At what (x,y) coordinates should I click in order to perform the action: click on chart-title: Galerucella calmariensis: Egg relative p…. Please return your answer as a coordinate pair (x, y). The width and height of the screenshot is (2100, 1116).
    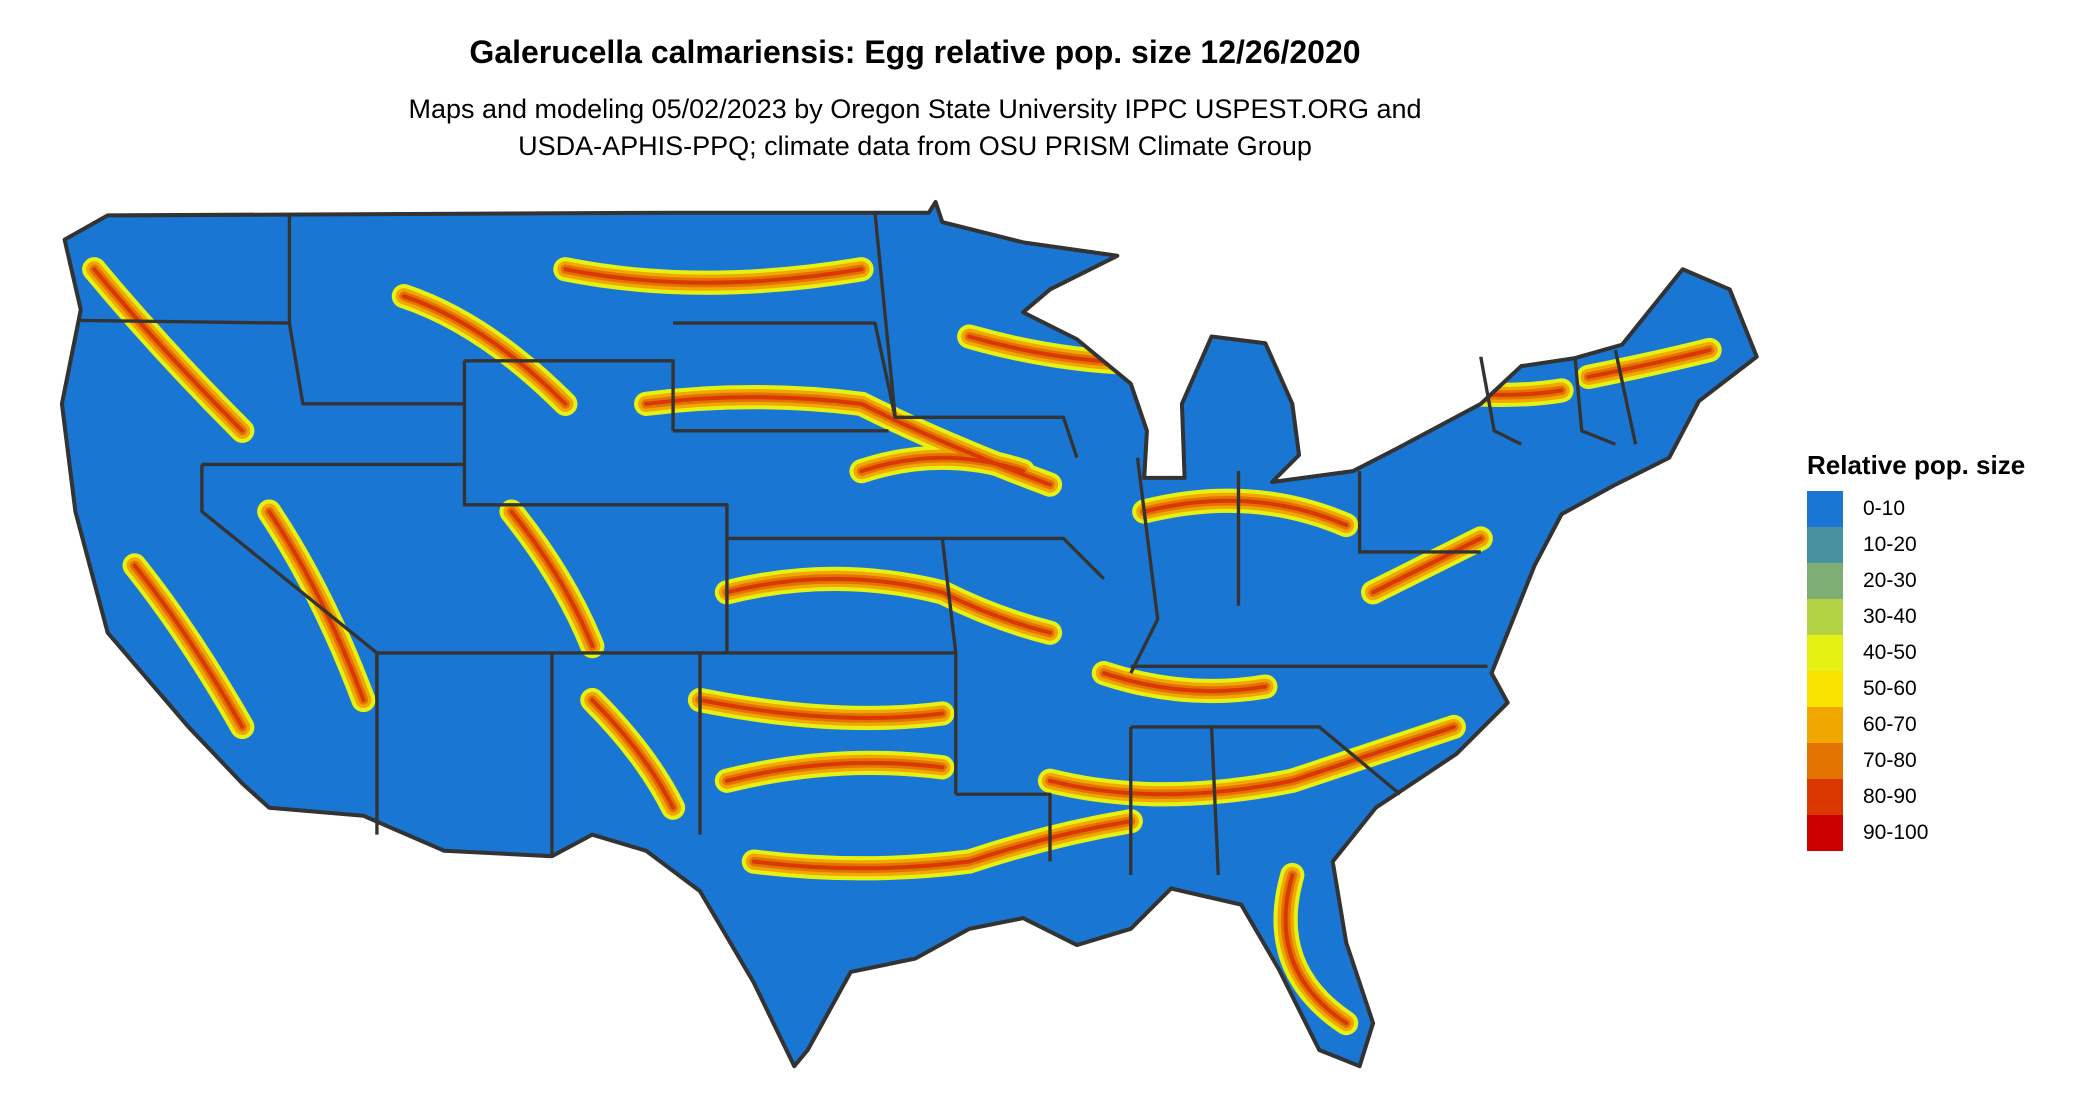
    Looking at the image, I should click on (915, 52).